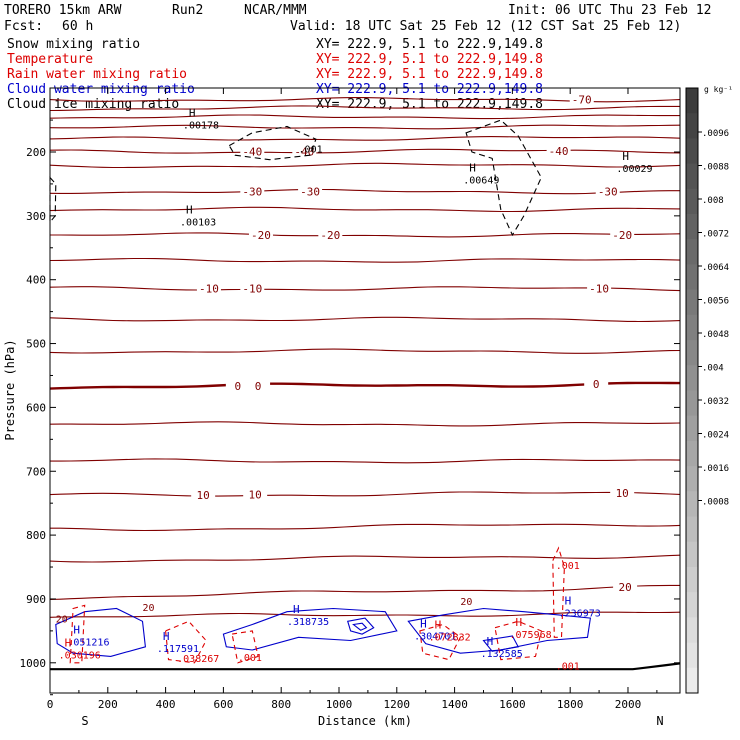 The image size is (740, 740). I want to click on y-tick-label: 200, so click(36, 152).